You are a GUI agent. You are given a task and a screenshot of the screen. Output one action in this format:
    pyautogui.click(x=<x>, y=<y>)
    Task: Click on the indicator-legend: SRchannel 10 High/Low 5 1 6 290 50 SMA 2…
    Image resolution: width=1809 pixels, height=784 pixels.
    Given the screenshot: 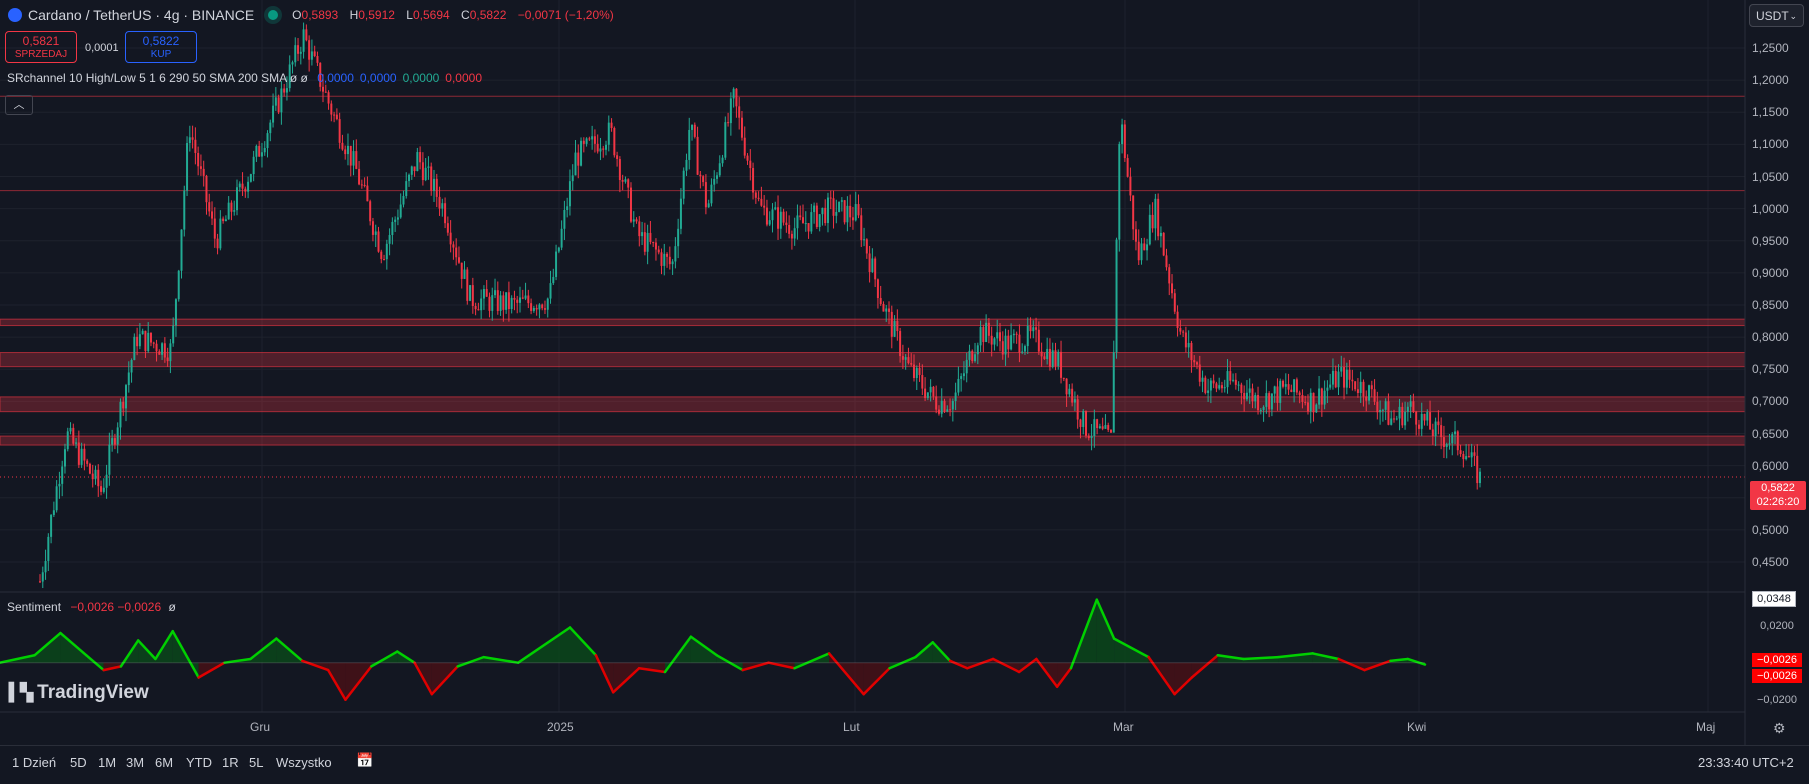 What is the action you would take?
    pyautogui.click(x=244, y=78)
    